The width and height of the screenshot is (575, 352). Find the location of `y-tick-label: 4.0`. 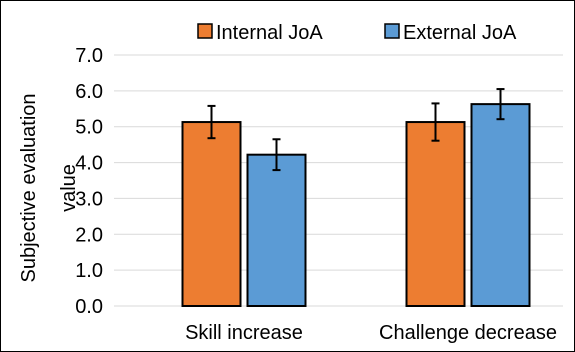

y-tick-label: 4.0 is located at coordinates (89, 164).